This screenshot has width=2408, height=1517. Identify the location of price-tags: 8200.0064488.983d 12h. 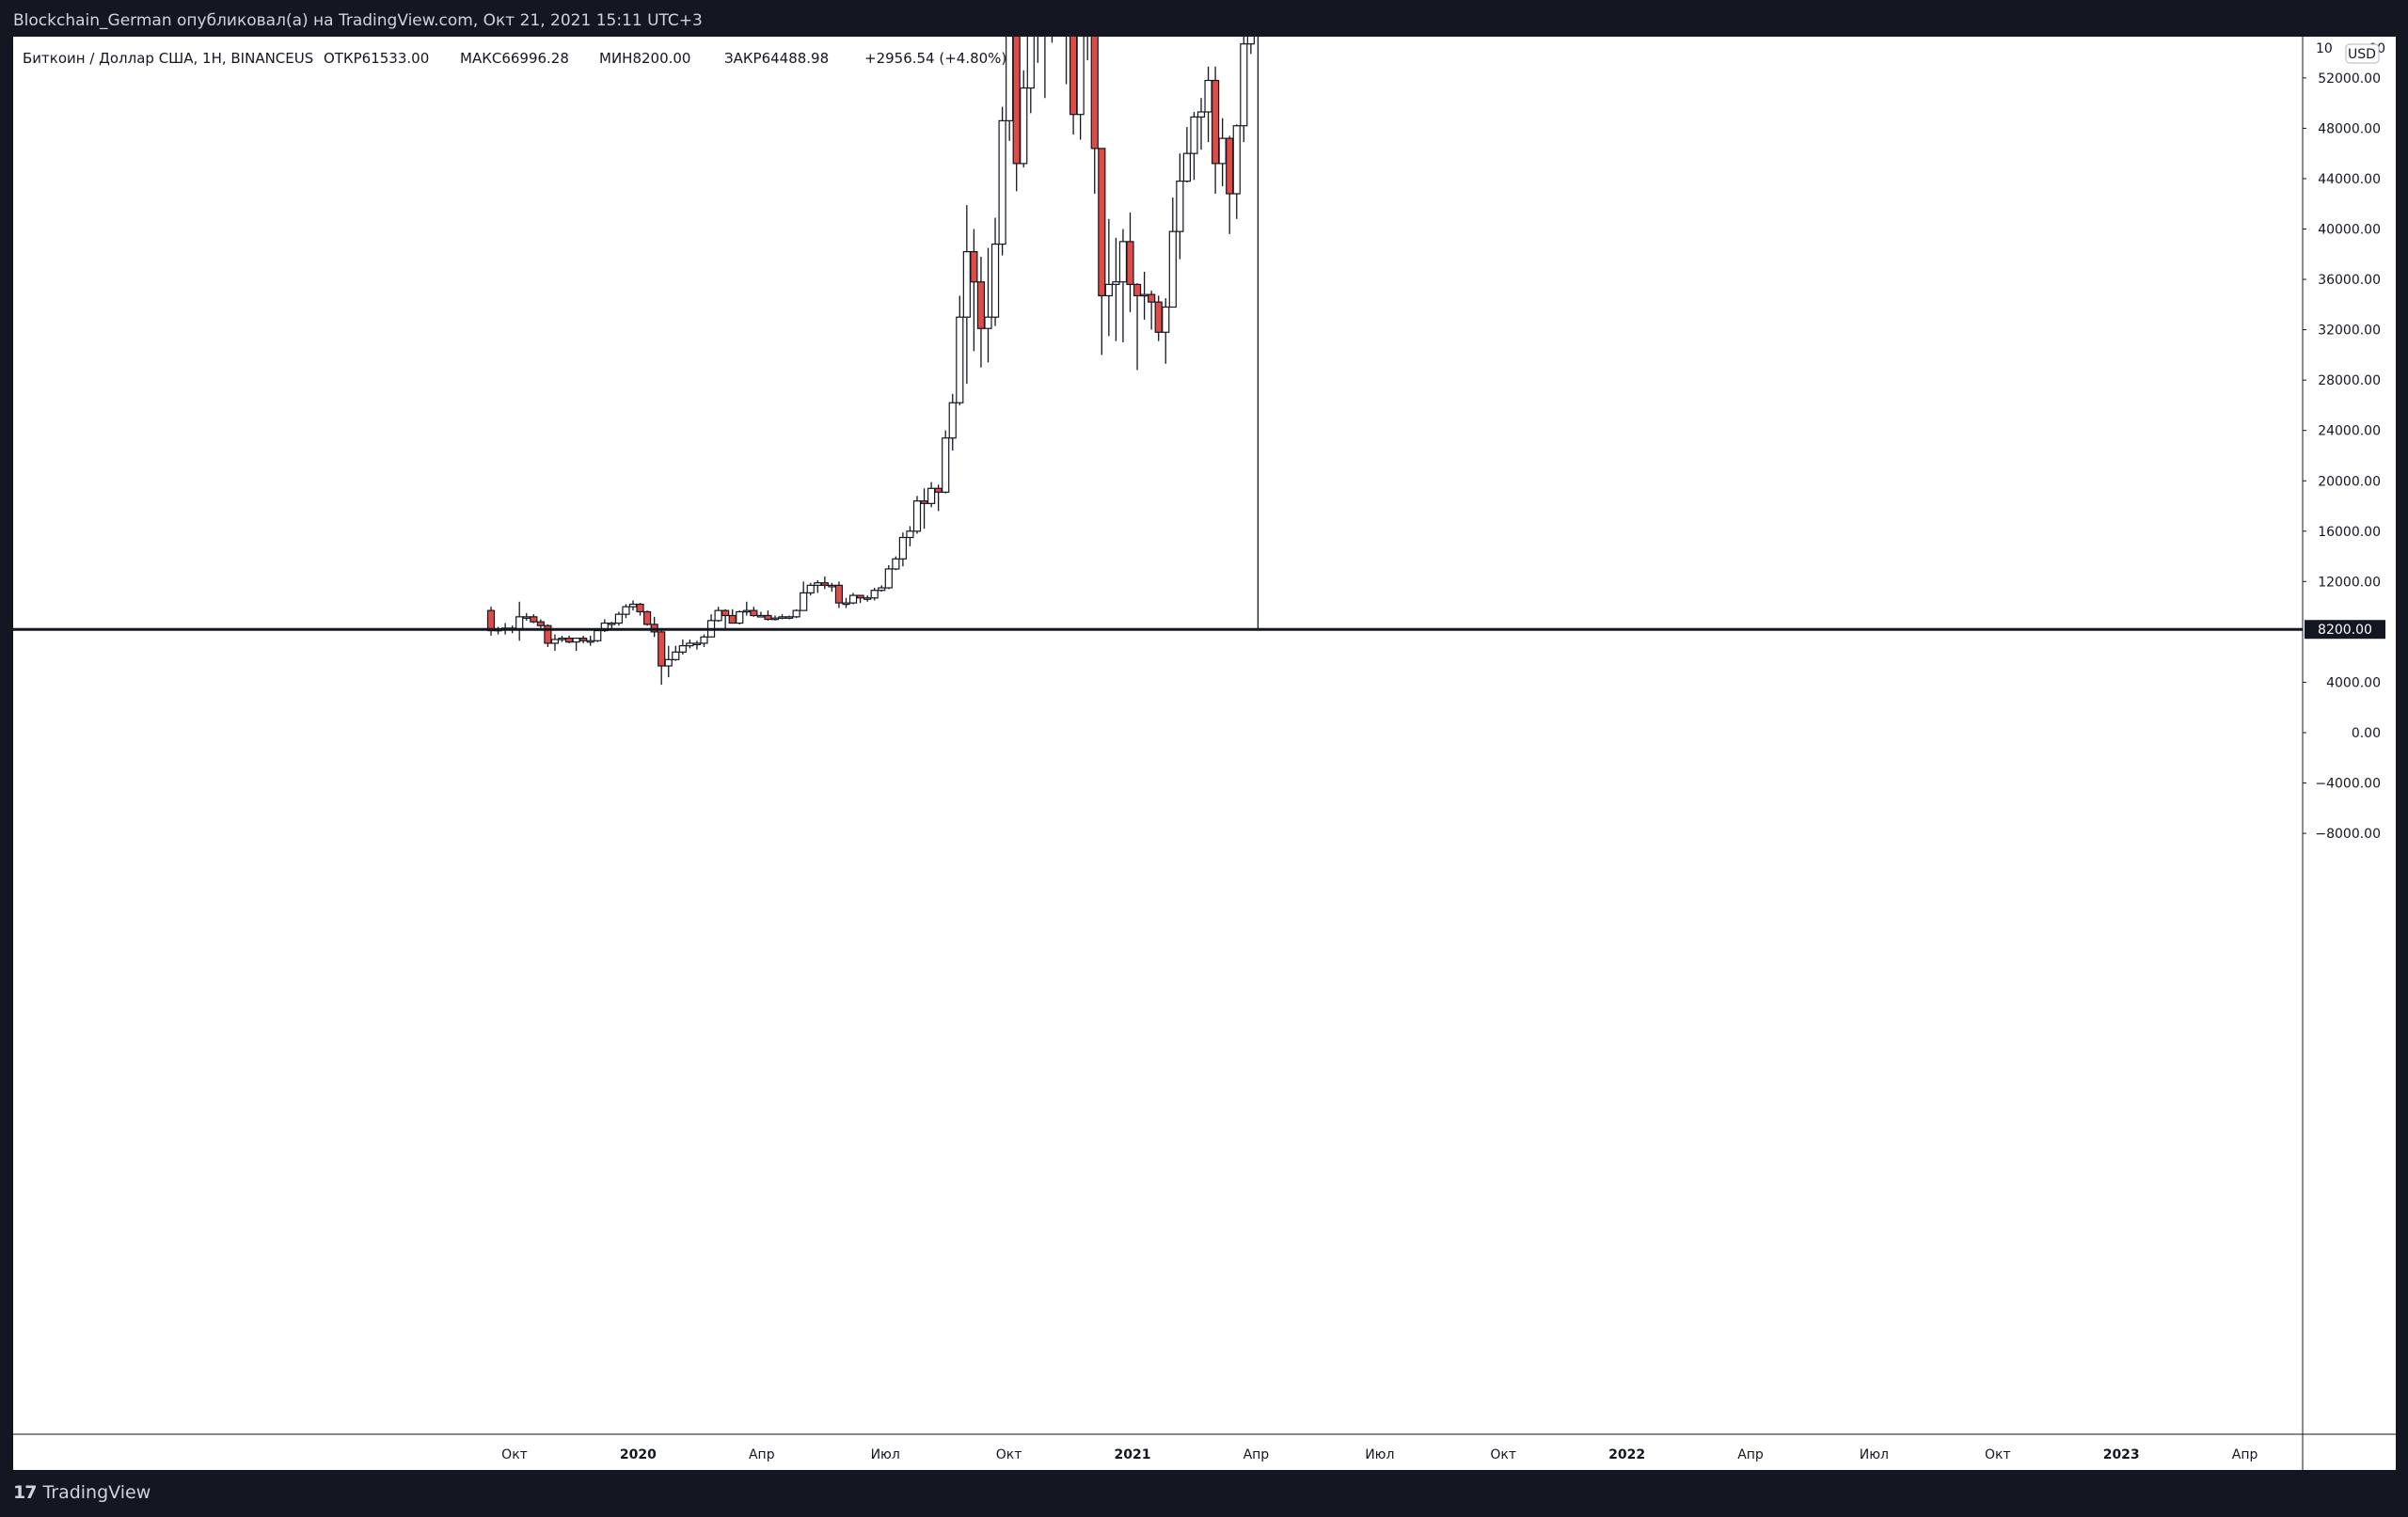
(2345, 630).